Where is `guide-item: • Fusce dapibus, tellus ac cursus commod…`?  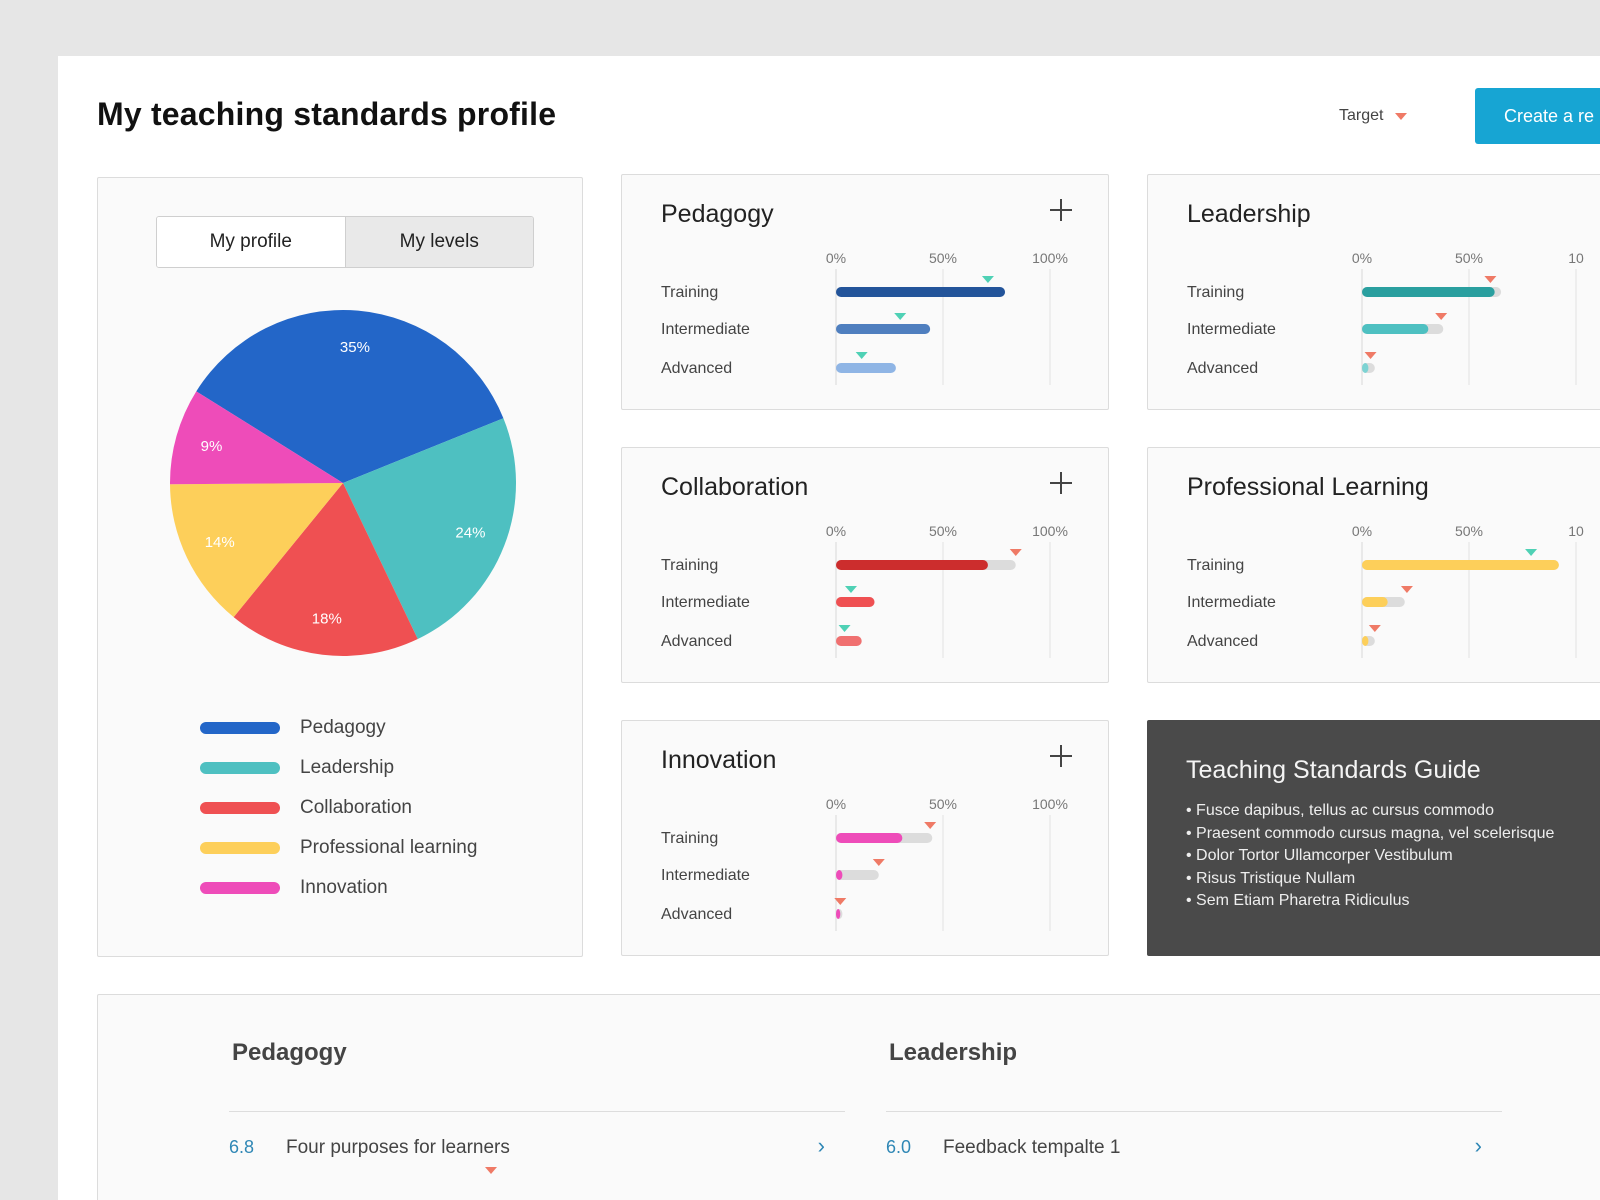 guide-item: • Fusce dapibus, tellus ac cursus commod… is located at coordinates (1340, 810).